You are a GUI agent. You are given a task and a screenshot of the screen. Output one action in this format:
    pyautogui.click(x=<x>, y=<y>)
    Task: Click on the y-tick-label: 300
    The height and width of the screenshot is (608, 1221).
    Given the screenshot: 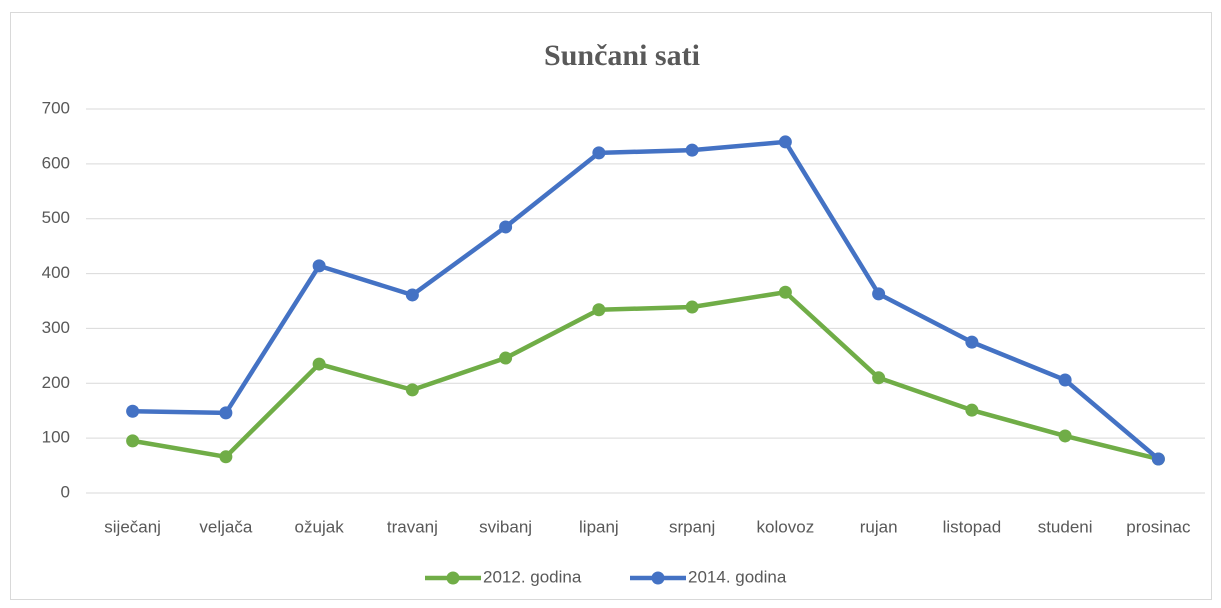 What is the action you would take?
    pyautogui.click(x=56, y=327)
    